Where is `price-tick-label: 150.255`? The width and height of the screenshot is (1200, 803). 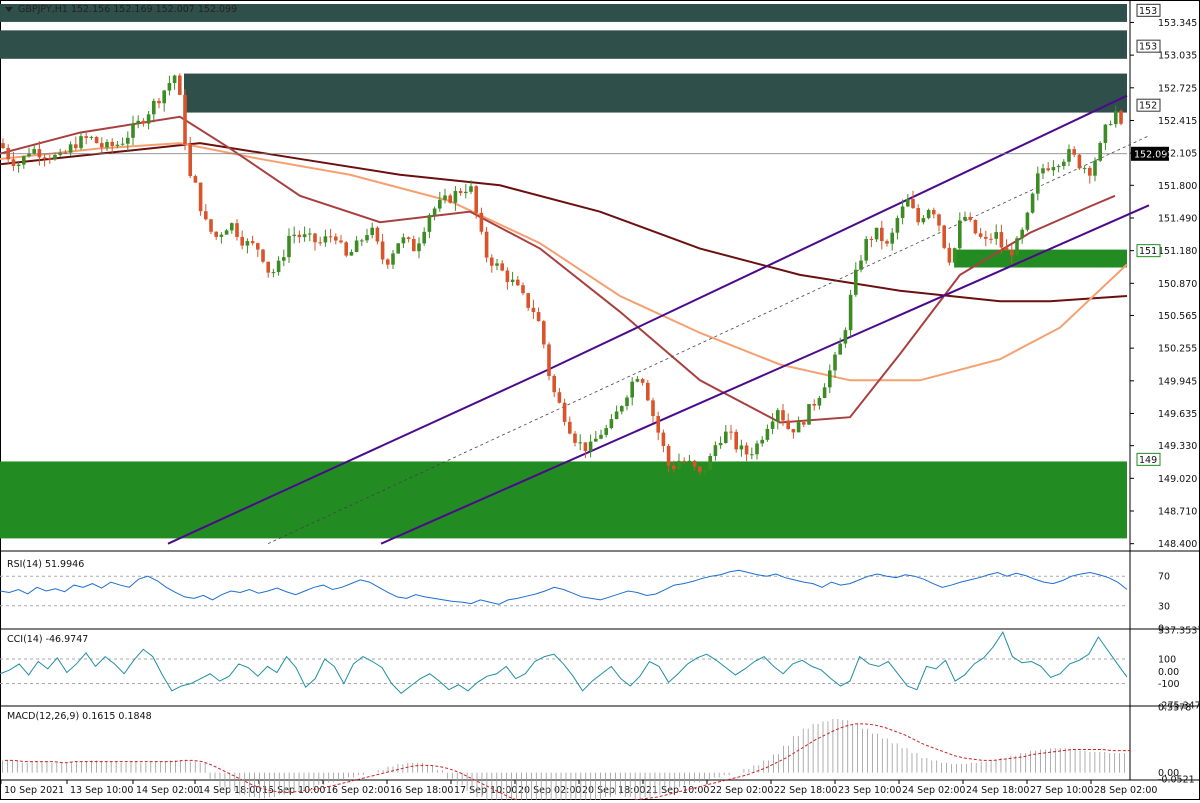 price-tick-label: 150.255 is located at coordinates (1177, 349).